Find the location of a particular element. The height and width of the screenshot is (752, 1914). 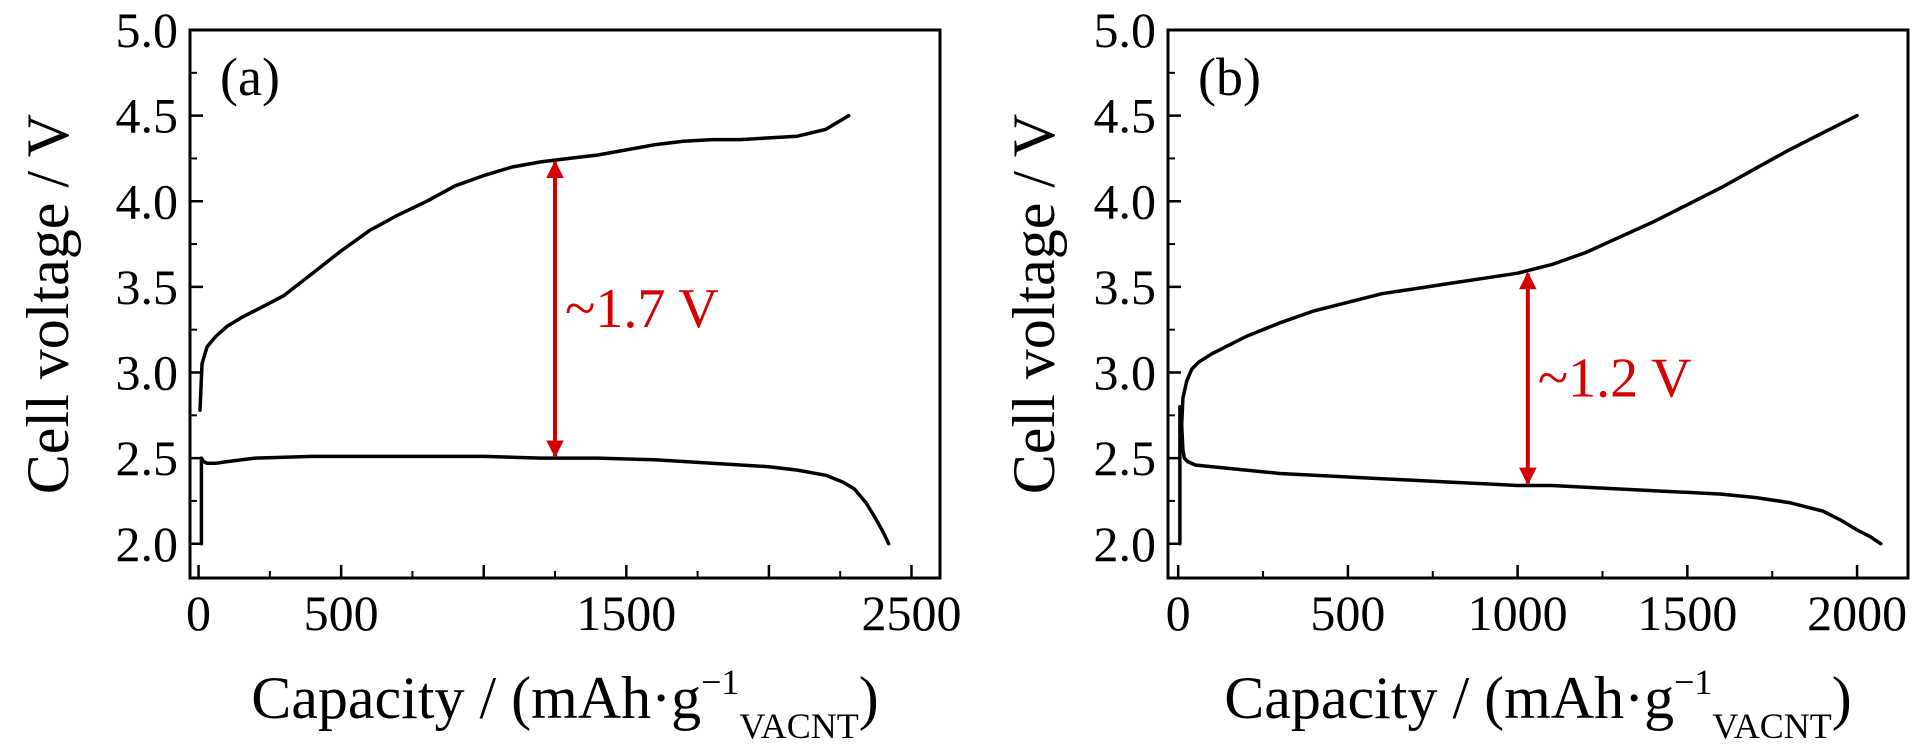

annotation-label: ~1.7 V is located at coordinates (642, 309).